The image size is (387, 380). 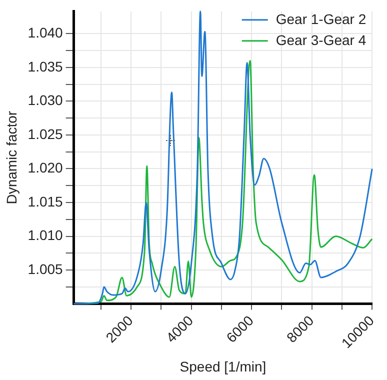 What do you see at coordinates (46, 32) in the screenshot?
I see `y-tick-label: 1.040` at bounding box center [46, 32].